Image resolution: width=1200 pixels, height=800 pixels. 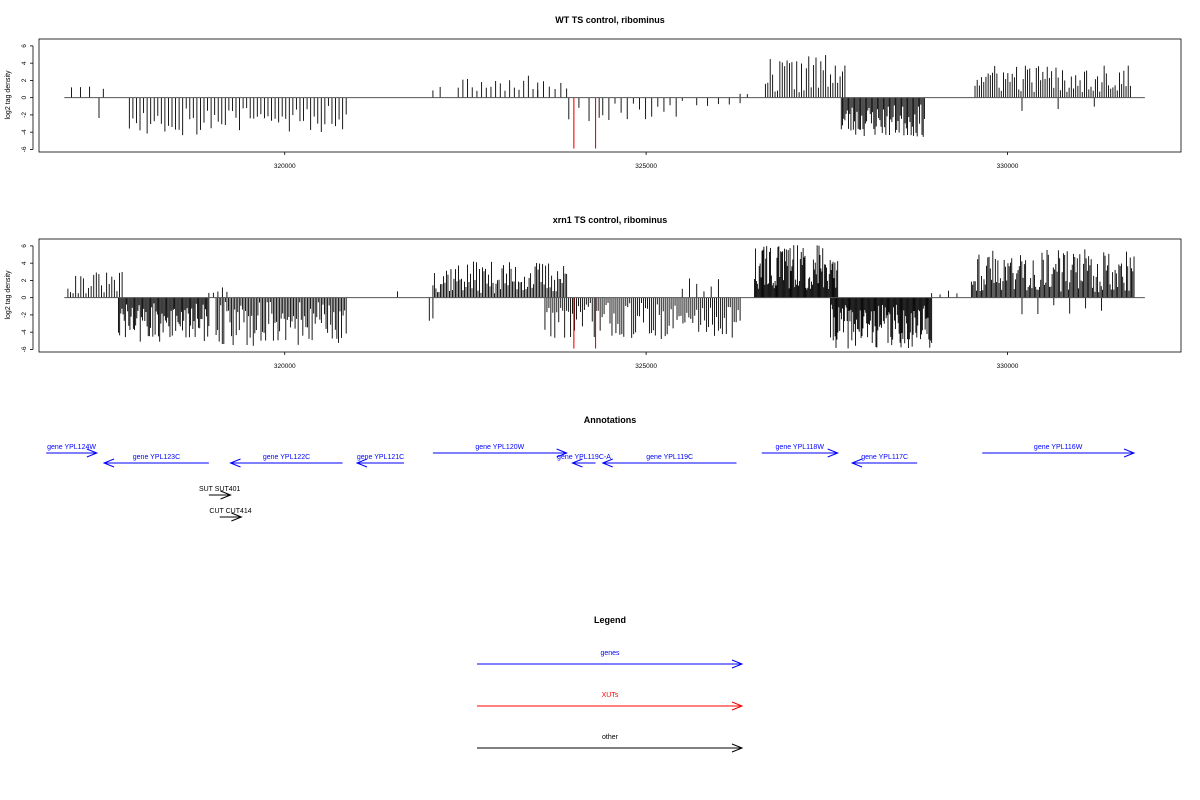 What do you see at coordinates (24, 315) in the screenshot?
I see `xrn1-y-tick-label: -2` at bounding box center [24, 315].